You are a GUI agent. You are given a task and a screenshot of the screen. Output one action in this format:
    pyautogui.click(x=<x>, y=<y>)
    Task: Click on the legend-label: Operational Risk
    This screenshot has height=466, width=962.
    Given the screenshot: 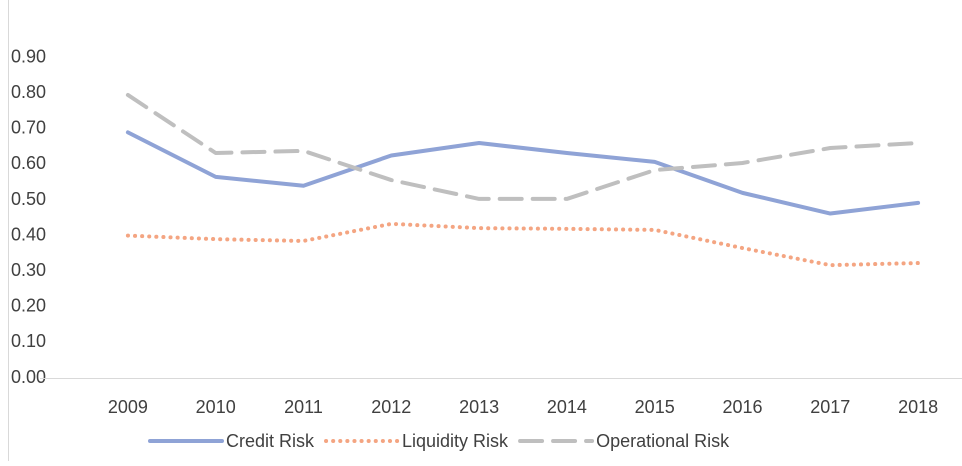 What is the action you would take?
    pyautogui.click(x=663, y=441)
    